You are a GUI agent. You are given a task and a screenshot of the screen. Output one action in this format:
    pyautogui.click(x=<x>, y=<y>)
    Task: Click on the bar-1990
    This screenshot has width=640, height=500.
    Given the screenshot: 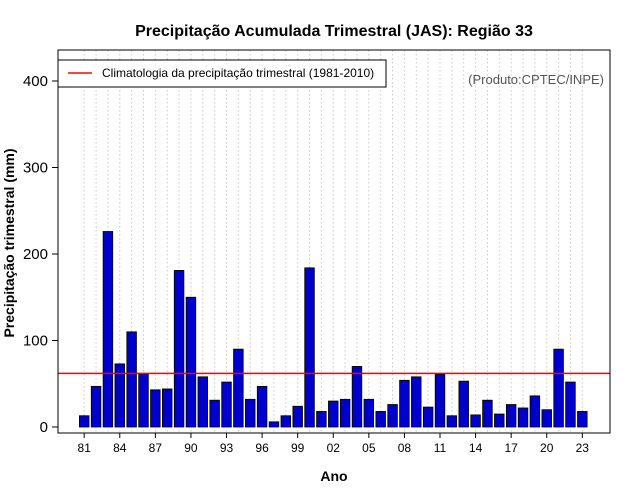 What is the action you would take?
    pyautogui.click(x=191, y=362)
    